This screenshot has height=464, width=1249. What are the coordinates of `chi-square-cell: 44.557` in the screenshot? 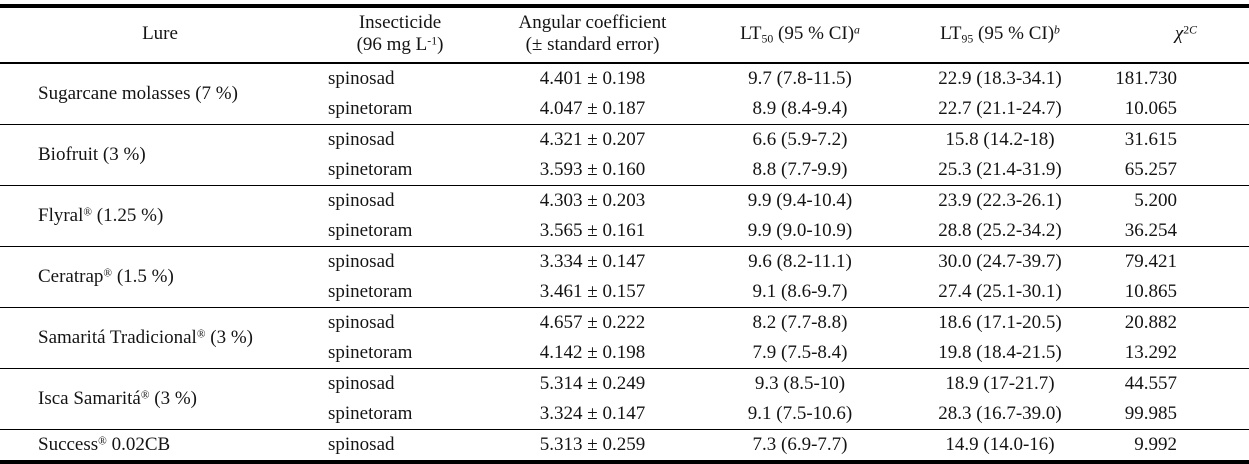 It's located at (1177, 383).